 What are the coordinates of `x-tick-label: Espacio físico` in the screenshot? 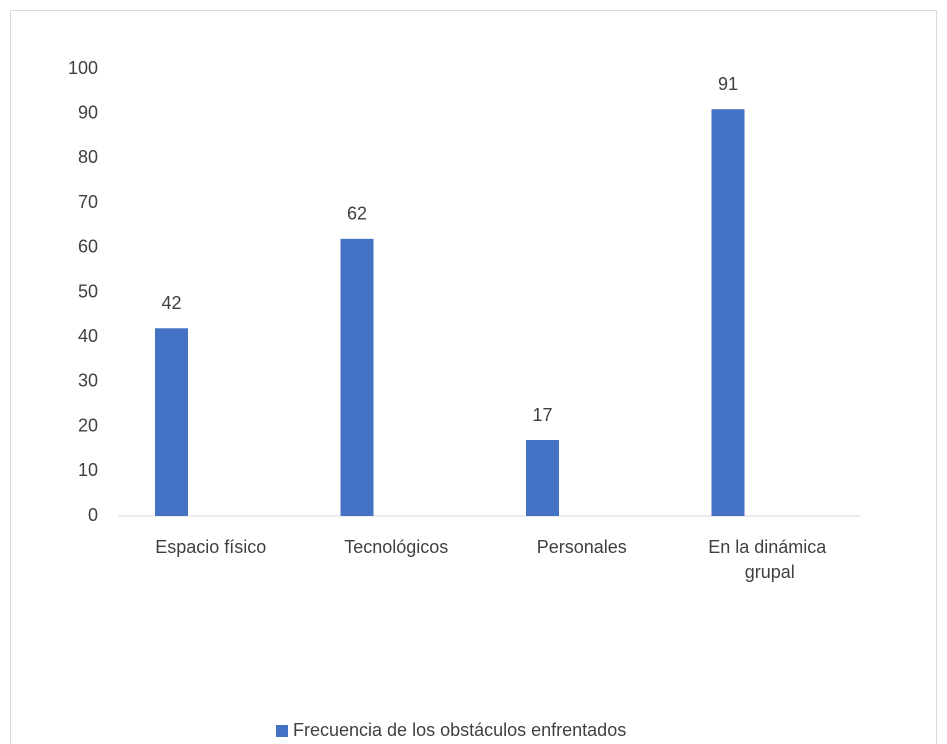 It's located at (210, 547).